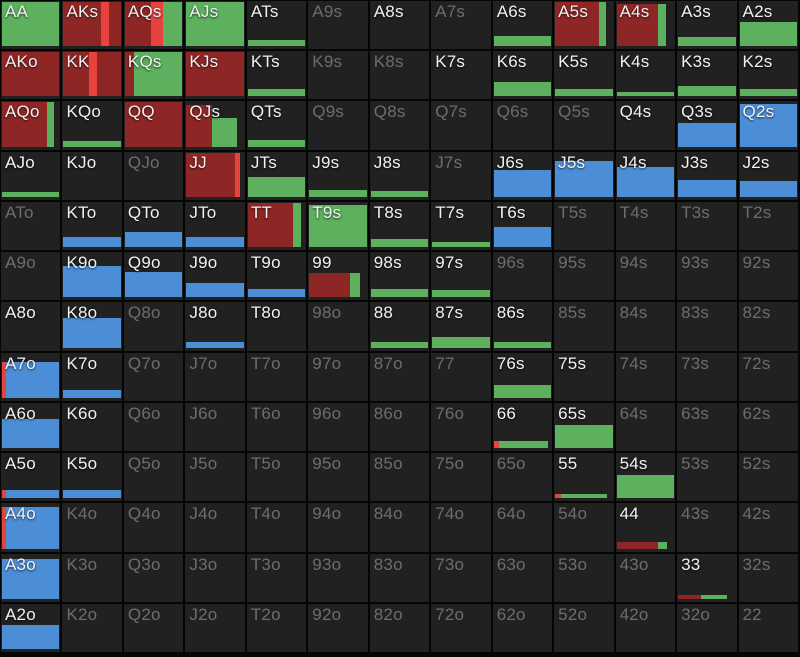 Image resolution: width=800 pixels, height=657 pixels. Describe the element at coordinates (31, 326) in the screenshot. I see `cell-A8o: A8o` at that location.